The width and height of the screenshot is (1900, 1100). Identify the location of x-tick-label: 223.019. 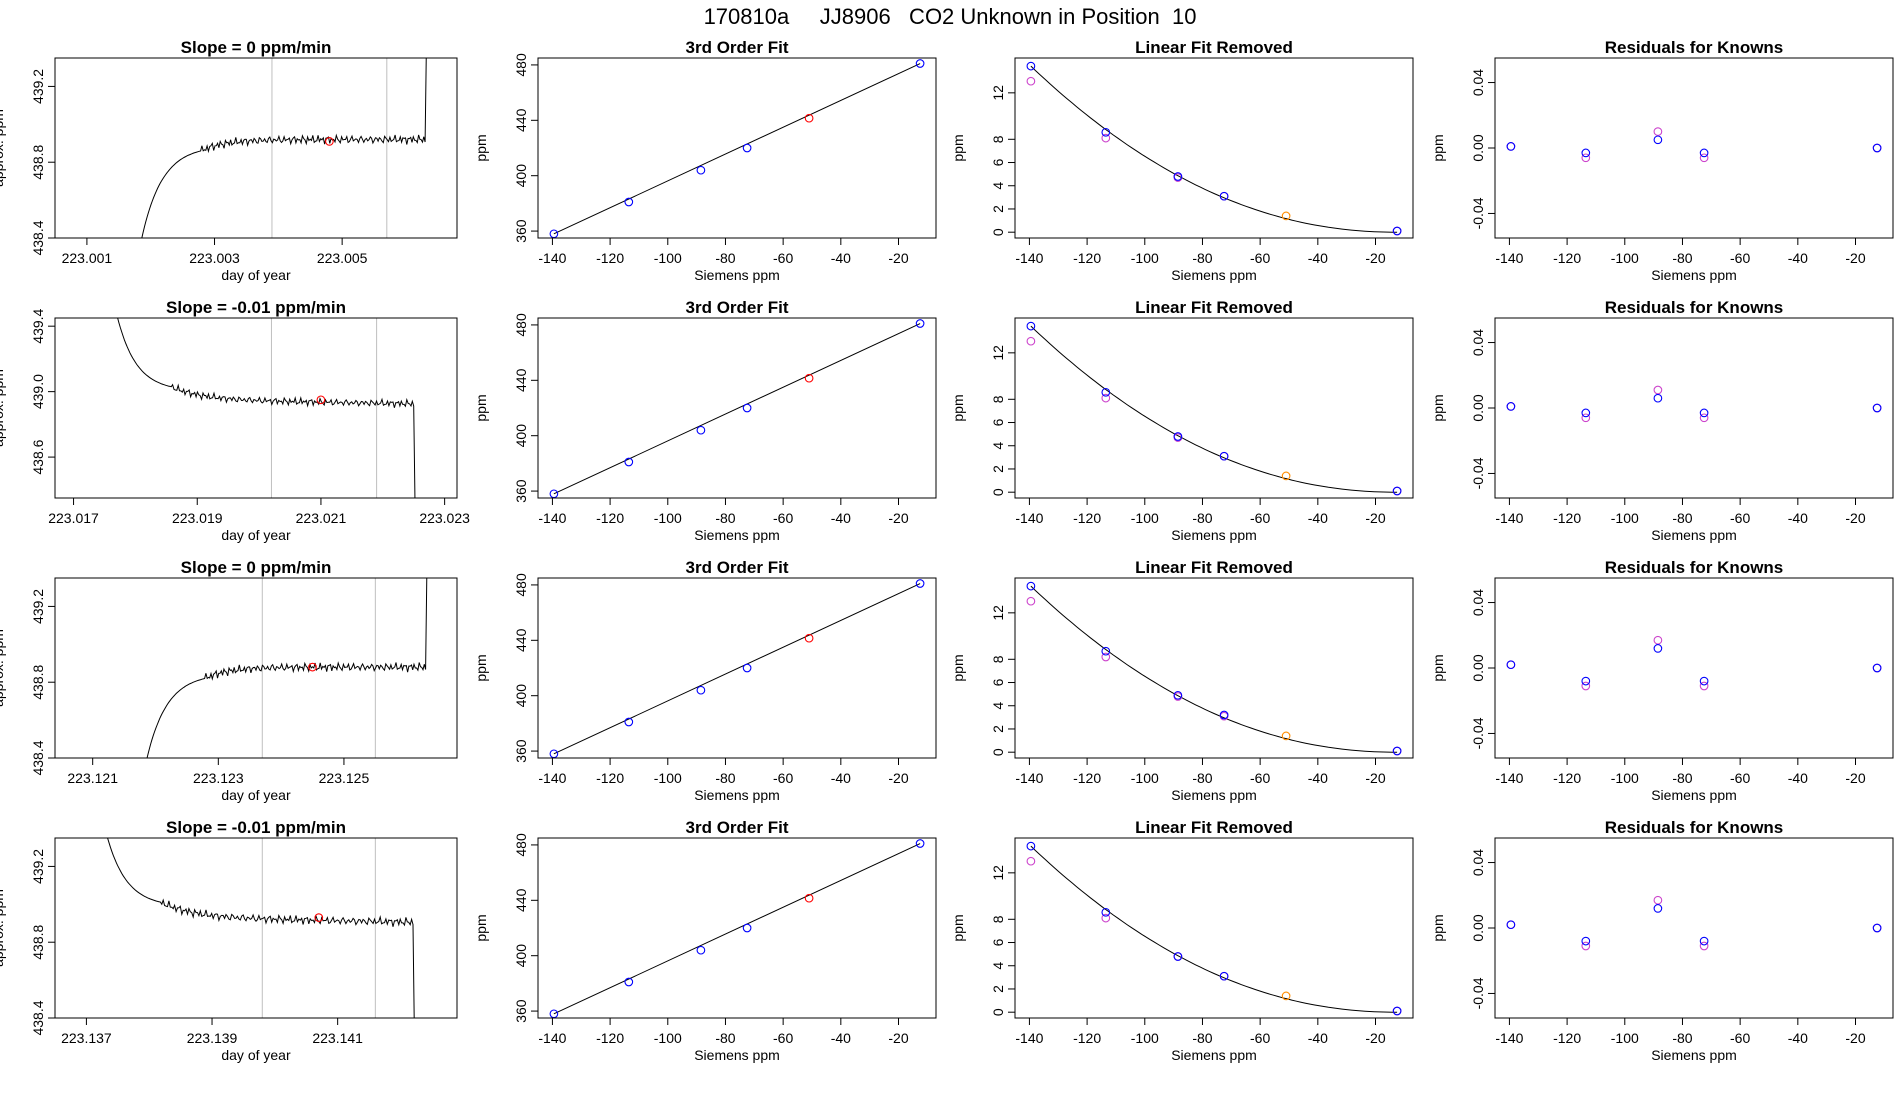
(197, 518).